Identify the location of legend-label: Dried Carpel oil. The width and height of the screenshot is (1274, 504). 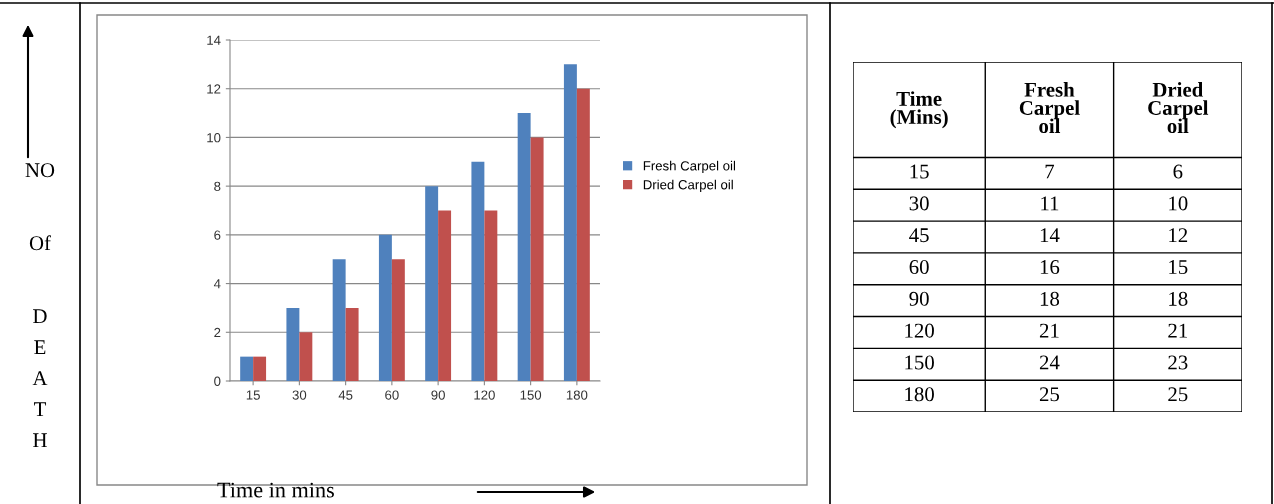
(688, 185).